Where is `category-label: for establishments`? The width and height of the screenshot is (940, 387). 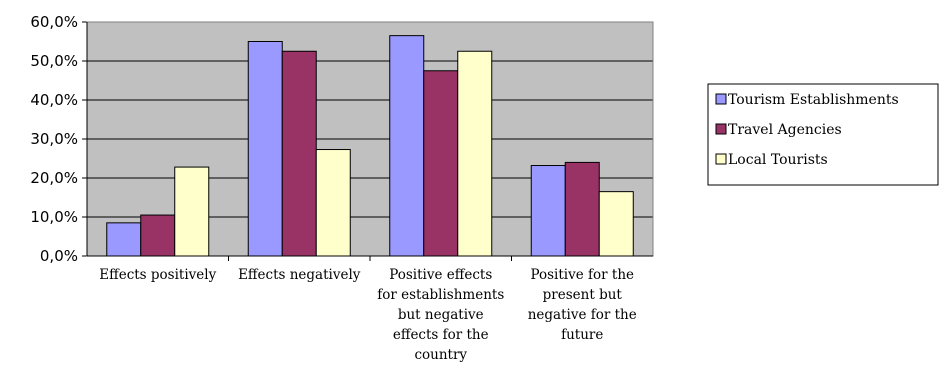
category-label: for establishments is located at coordinates (440, 295).